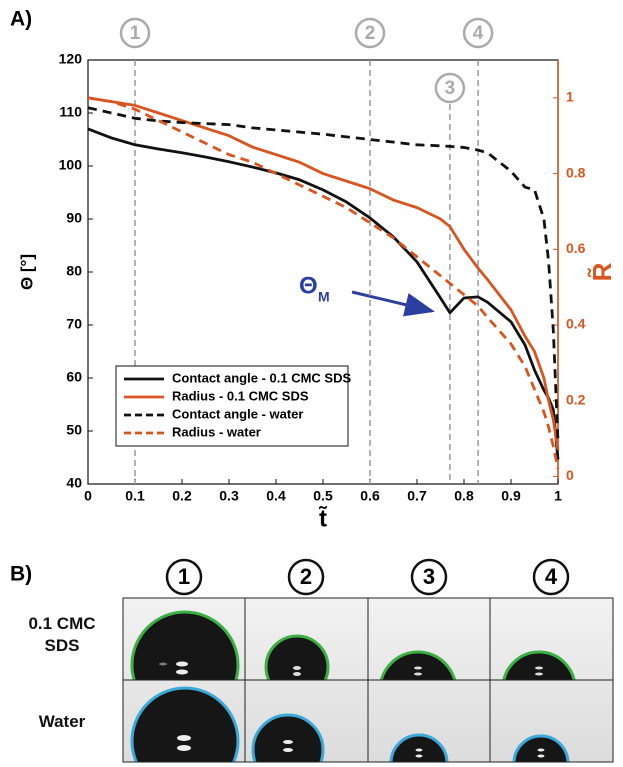 This screenshot has height=767, width=623. Describe the element at coordinates (370, 496) in the screenshot. I see `x-tick-label: 0.6` at that location.